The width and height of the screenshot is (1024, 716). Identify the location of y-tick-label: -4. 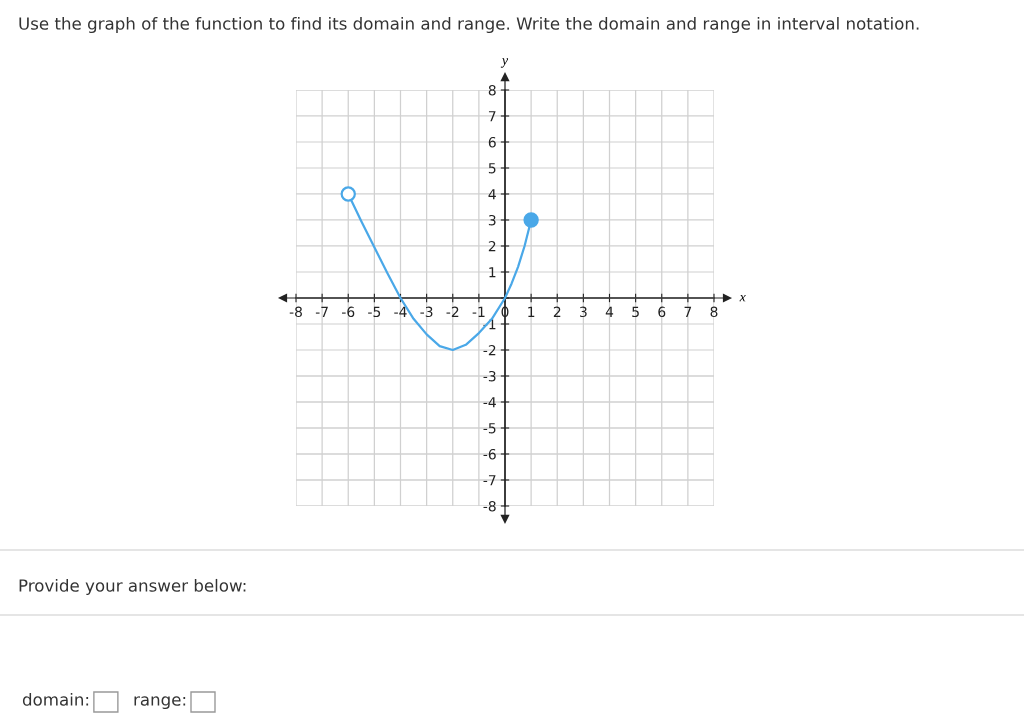
(489, 402).